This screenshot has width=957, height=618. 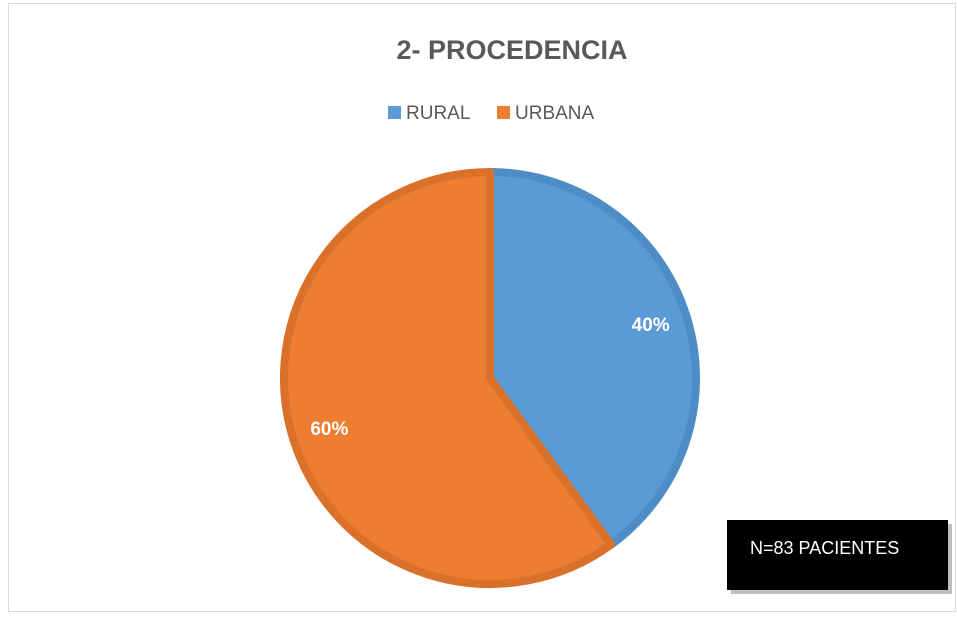 I want to click on legend-label: RURAL, so click(x=438, y=113).